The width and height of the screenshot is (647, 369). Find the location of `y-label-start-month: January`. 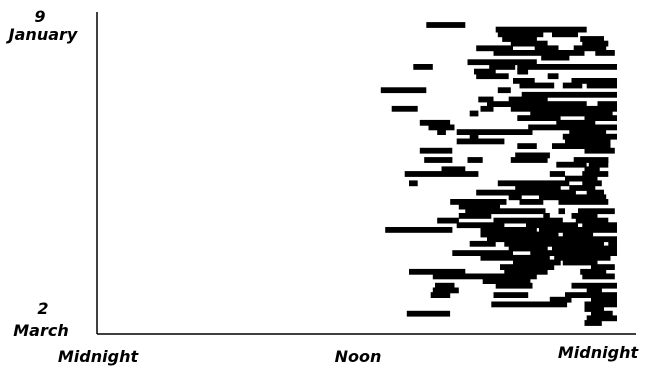

y-label-start-month: January is located at coordinates (42, 34).